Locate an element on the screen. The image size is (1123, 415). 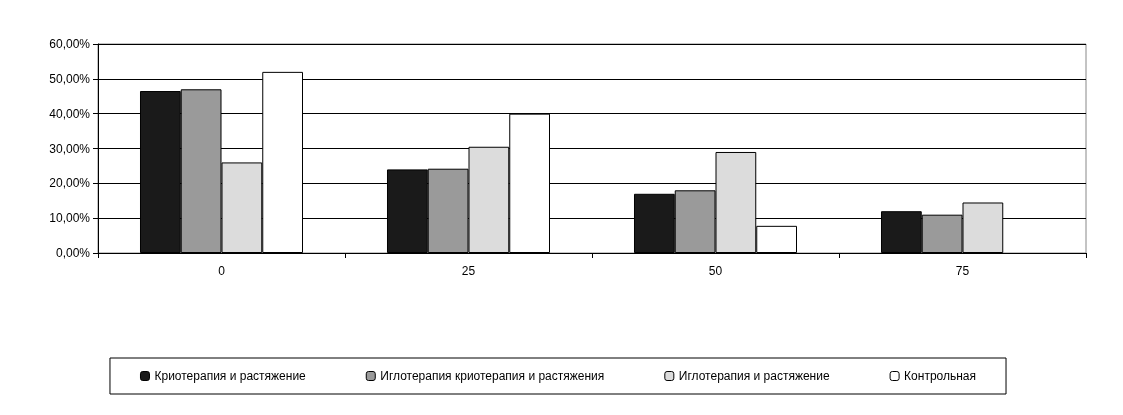
legend-label: Контрольная is located at coordinates (940, 376).